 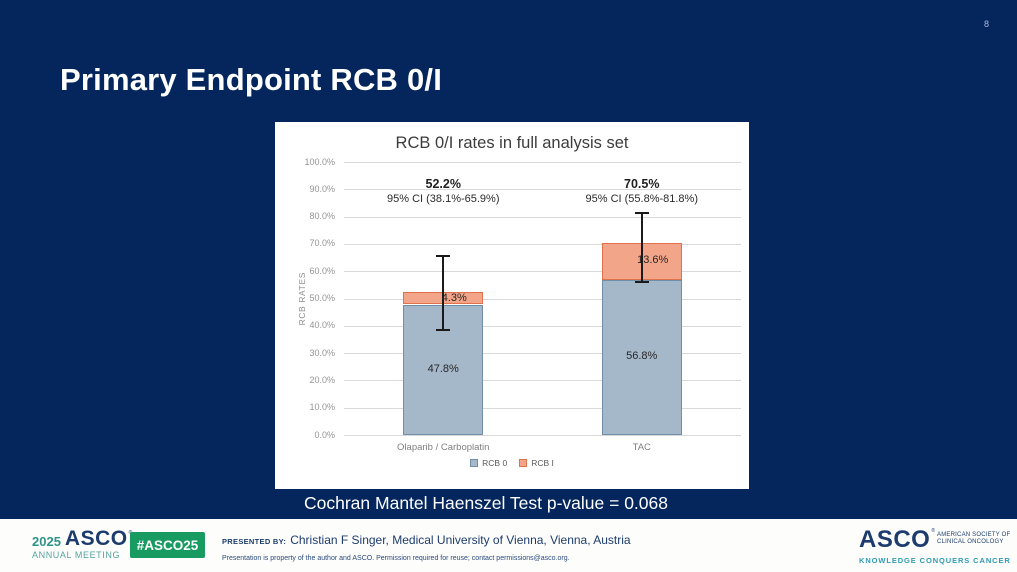 What do you see at coordinates (254, 541) in the screenshot?
I see `presented-by-label: PRESENTED BY:` at bounding box center [254, 541].